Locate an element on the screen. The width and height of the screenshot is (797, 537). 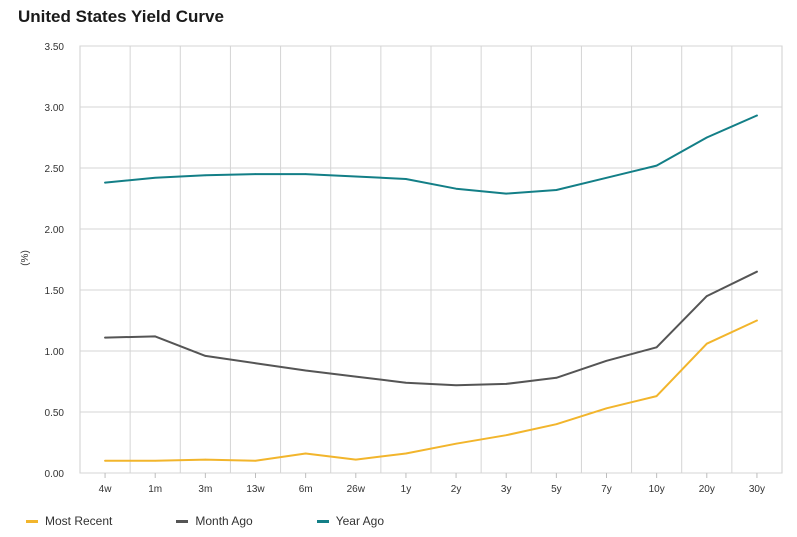
legend-item: Most Recent is located at coordinates (69, 521).